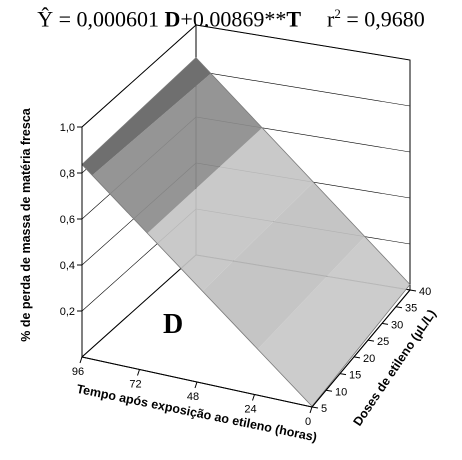 This screenshot has height=460, width=462. I want to click on y-tick-label-5: 30, so click(397, 325).